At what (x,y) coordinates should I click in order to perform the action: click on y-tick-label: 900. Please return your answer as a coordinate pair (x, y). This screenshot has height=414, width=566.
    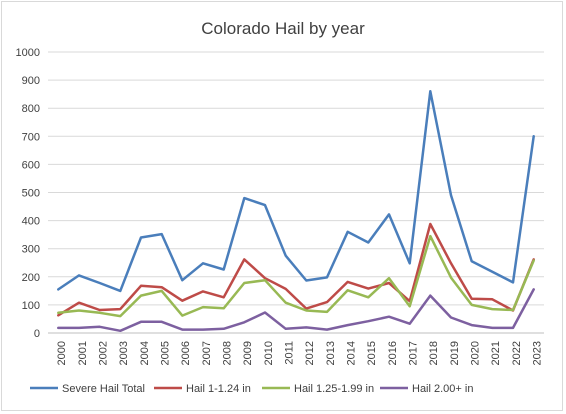
    Looking at the image, I should click on (31, 81).